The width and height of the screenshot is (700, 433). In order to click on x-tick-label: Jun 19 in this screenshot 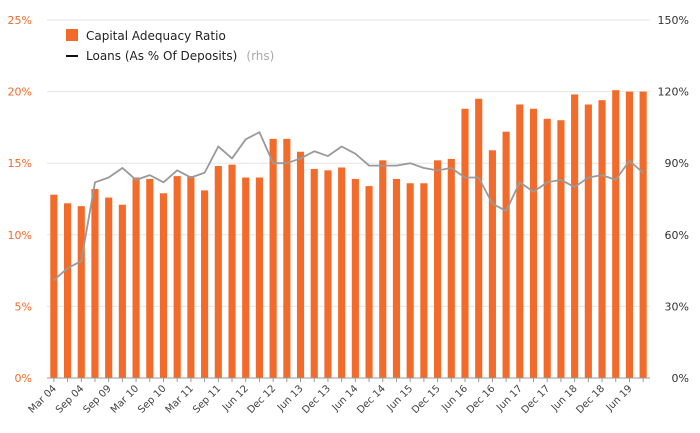, I will do `click(619, 398)`.